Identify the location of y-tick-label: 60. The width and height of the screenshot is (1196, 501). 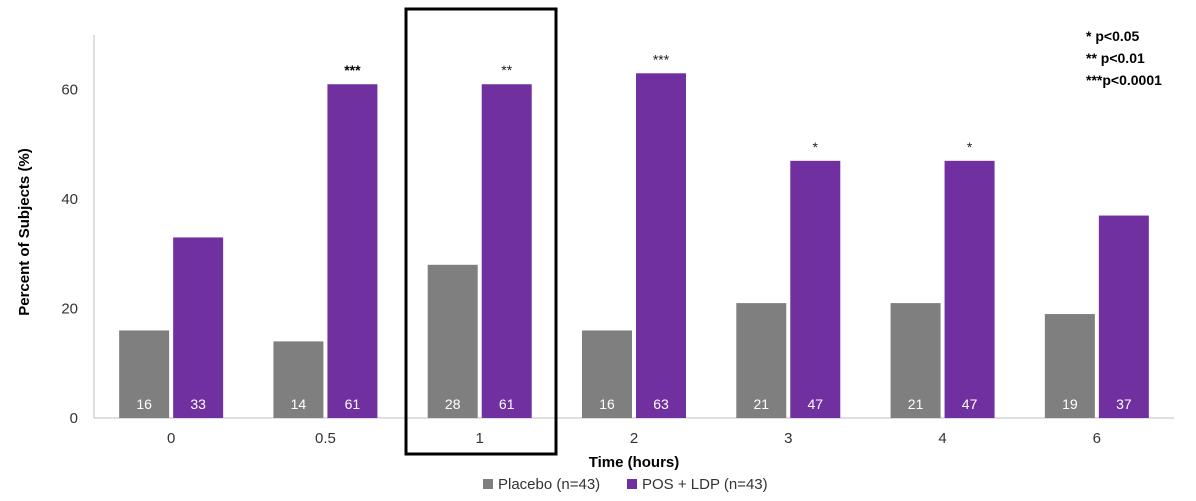
(69, 90).